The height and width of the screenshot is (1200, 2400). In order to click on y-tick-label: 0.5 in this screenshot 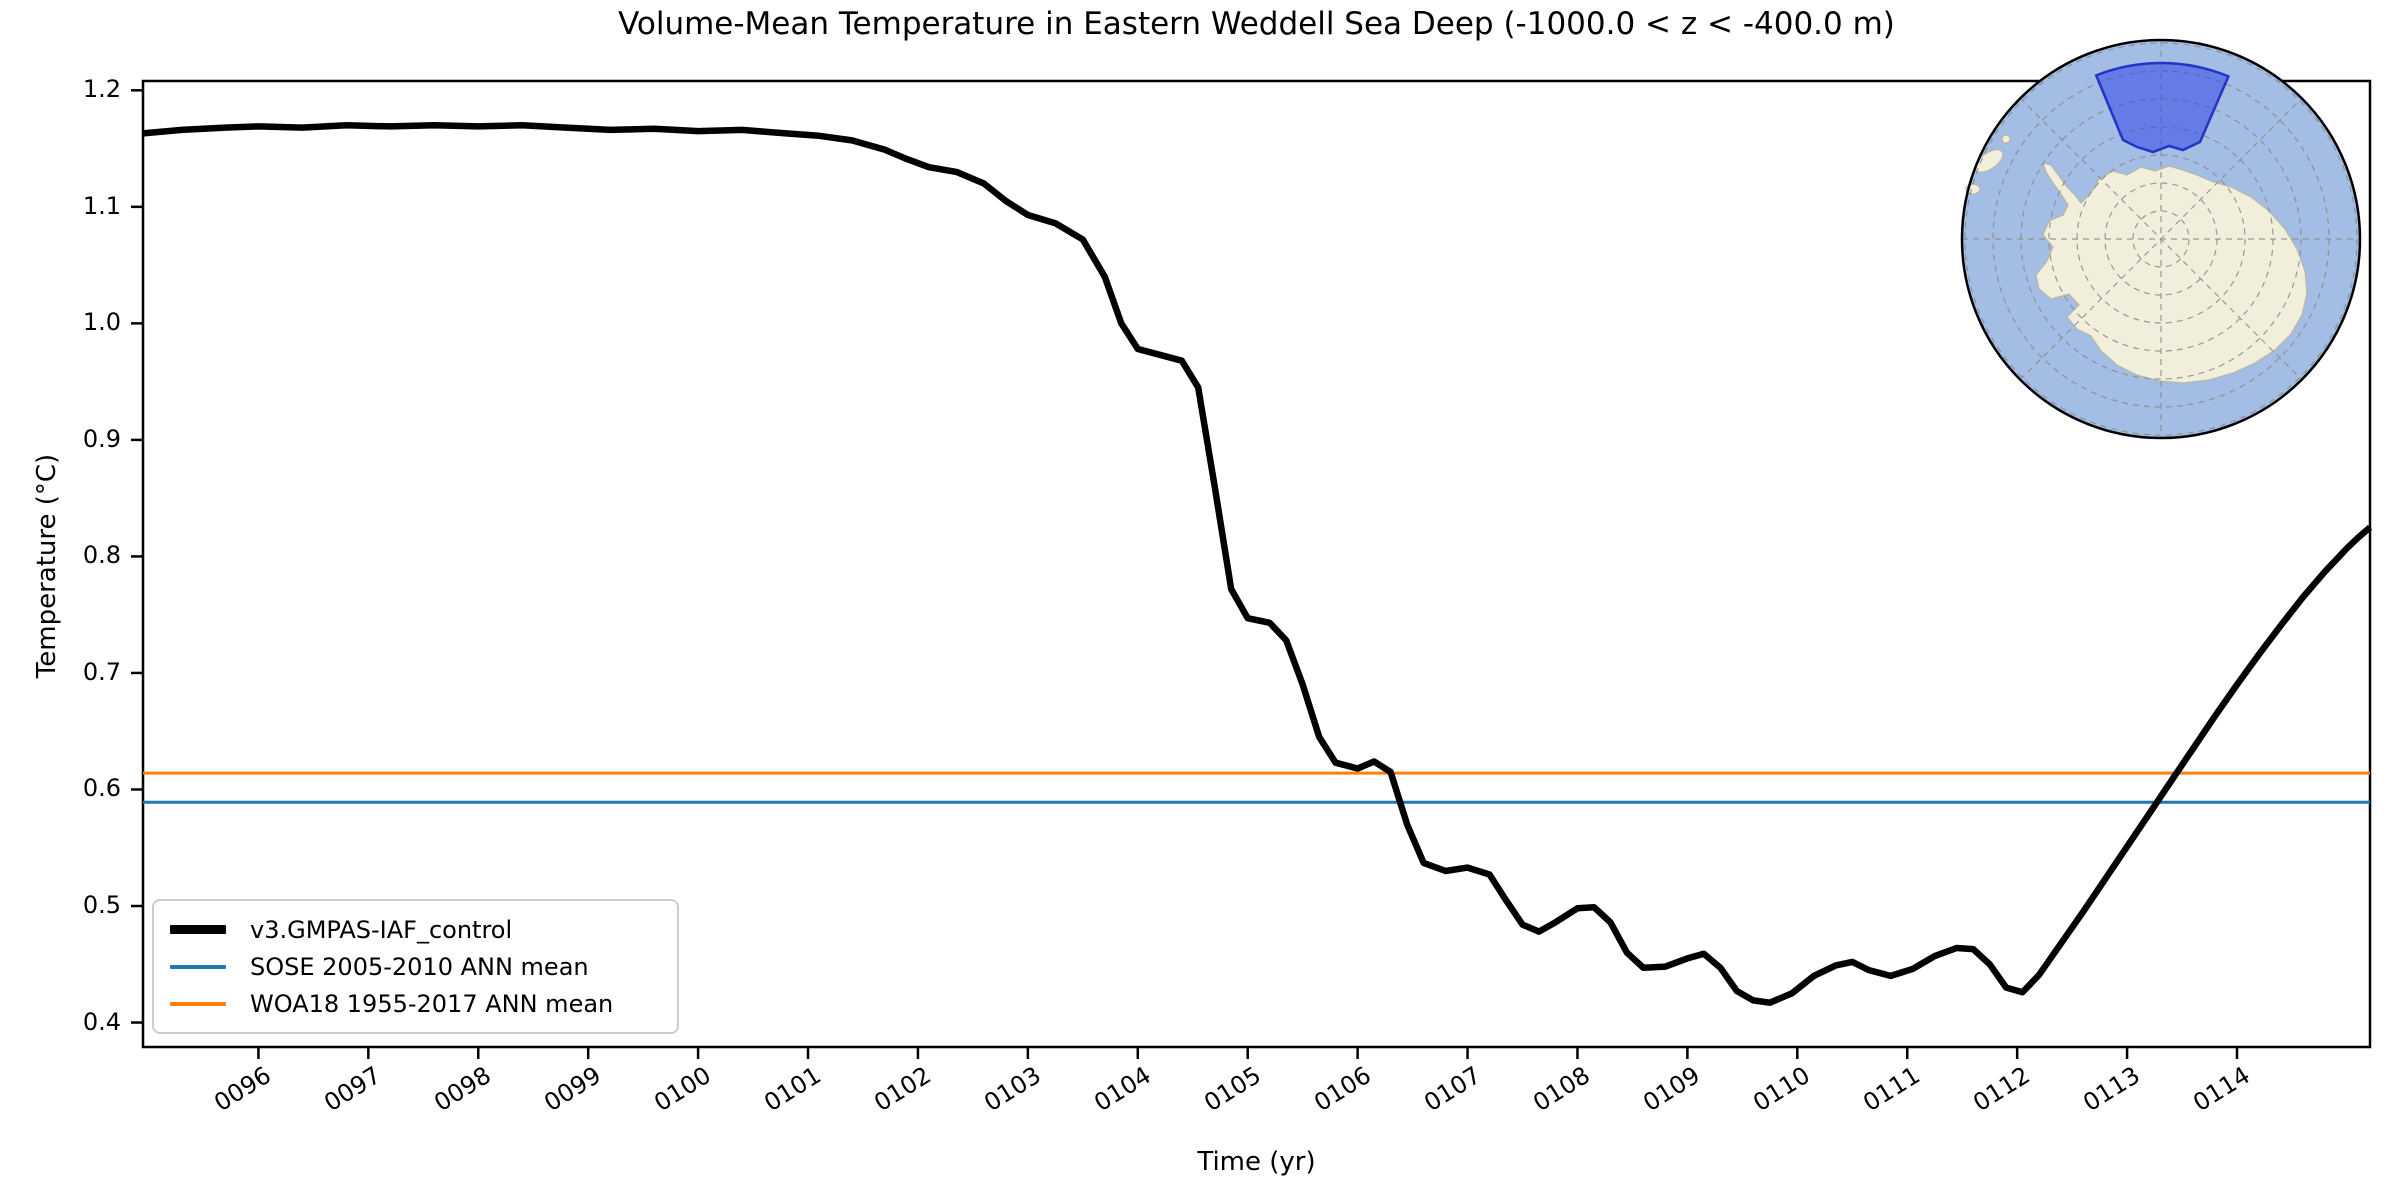, I will do `click(101, 905)`.